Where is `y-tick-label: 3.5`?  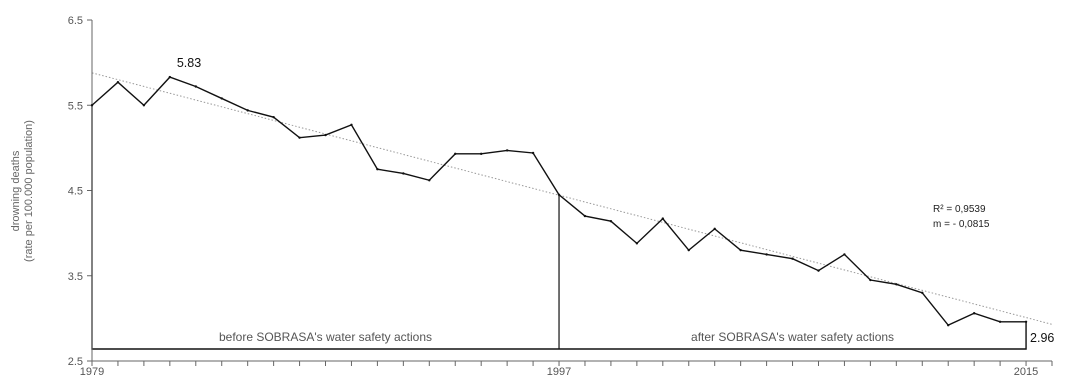 y-tick-label: 3.5 is located at coordinates (75, 277).